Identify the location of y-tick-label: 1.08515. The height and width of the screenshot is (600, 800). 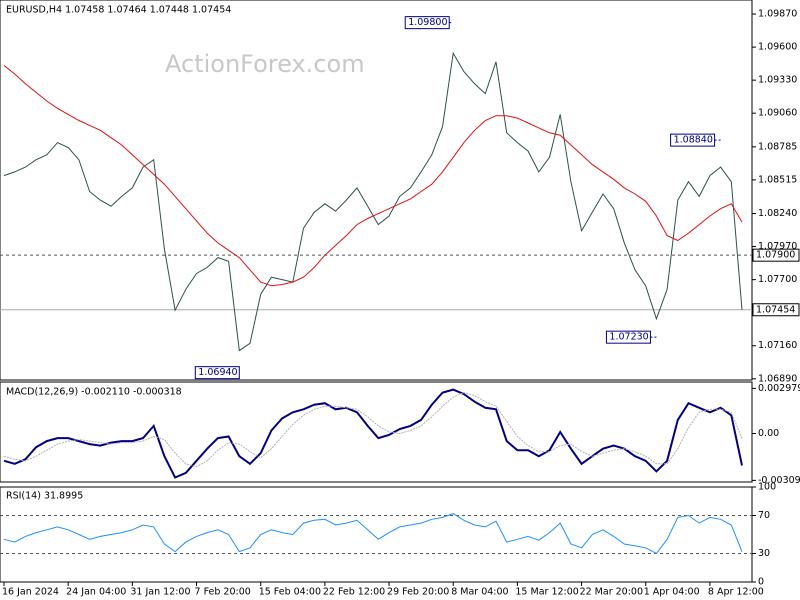
(777, 179).